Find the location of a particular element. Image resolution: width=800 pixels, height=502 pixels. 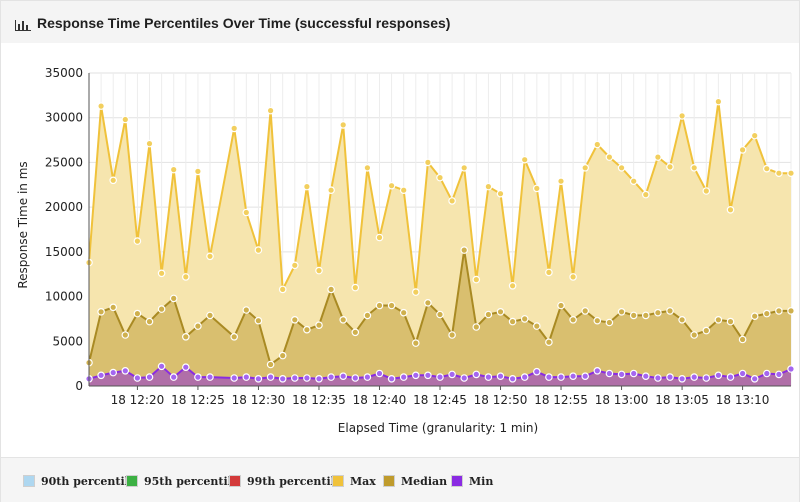

legend-item-99th: 99th percentile is located at coordinates (285, 481).